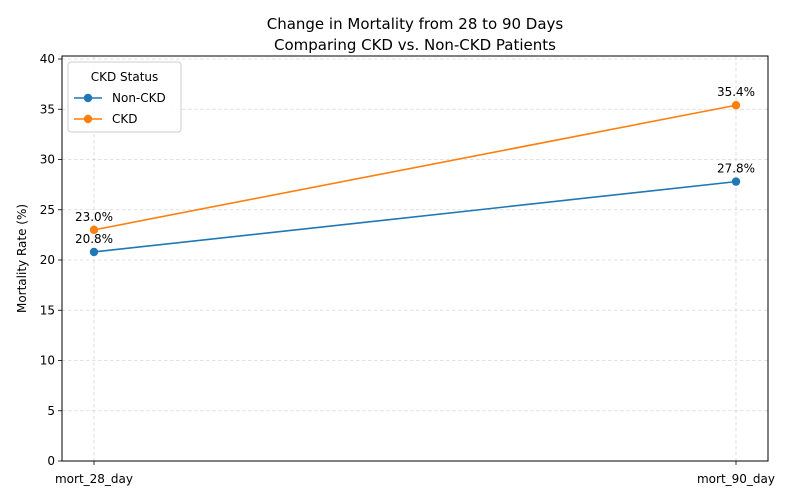 This screenshot has height=500, width=800. I want to click on x-tick-label: mort_90_day, so click(736, 479).